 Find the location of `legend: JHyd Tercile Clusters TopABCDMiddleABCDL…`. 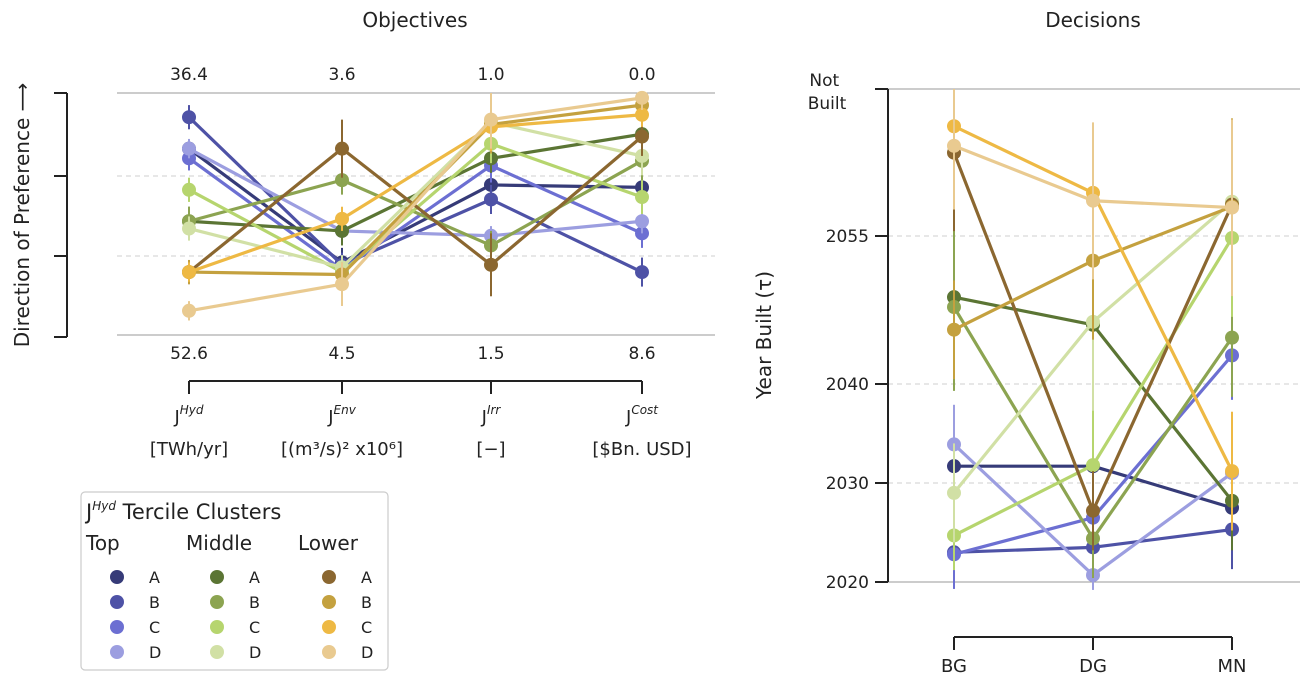

legend: JHyd Tercile Clusters TopABCDMiddleABCDL… is located at coordinates (234, 581).